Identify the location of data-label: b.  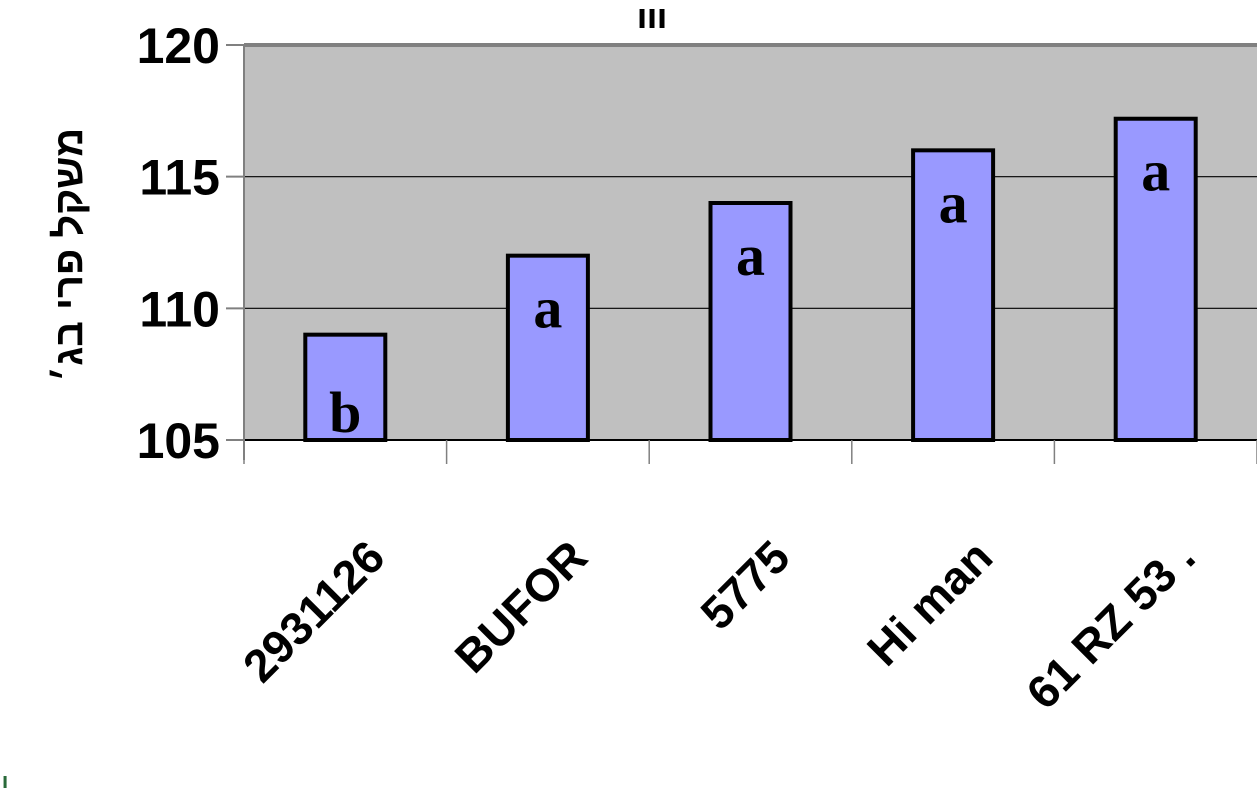
(345, 412).